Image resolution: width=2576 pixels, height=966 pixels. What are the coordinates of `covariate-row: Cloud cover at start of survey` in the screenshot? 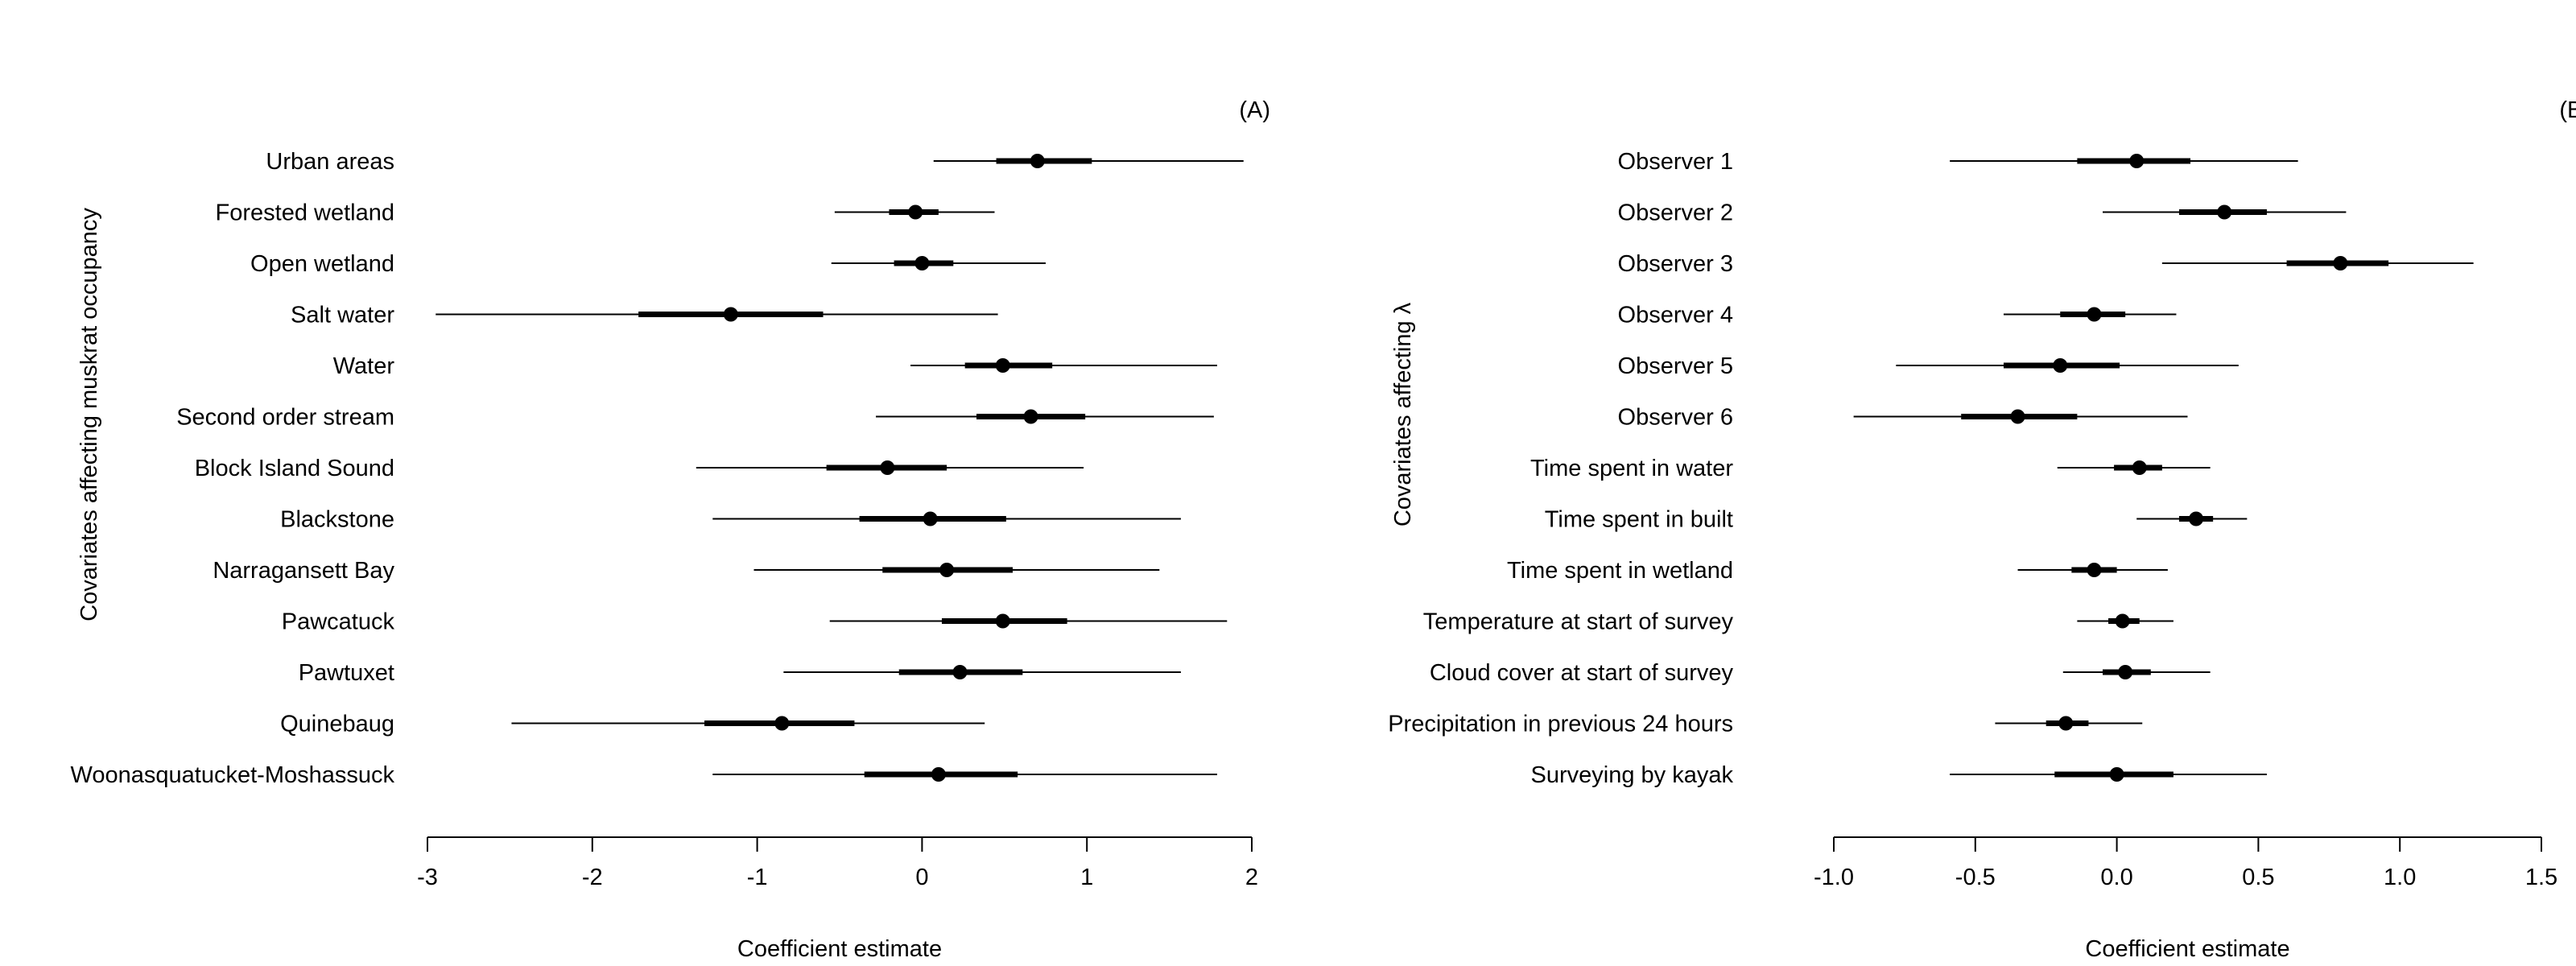 It's located at (1820, 673).